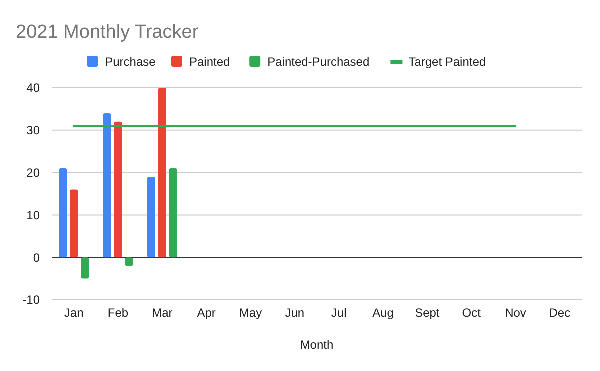 This screenshot has height=371, width=600. What do you see at coordinates (427, 313) in the screenshot?
I see `x-tick-label: Sept` at bounding box center [427, 313].